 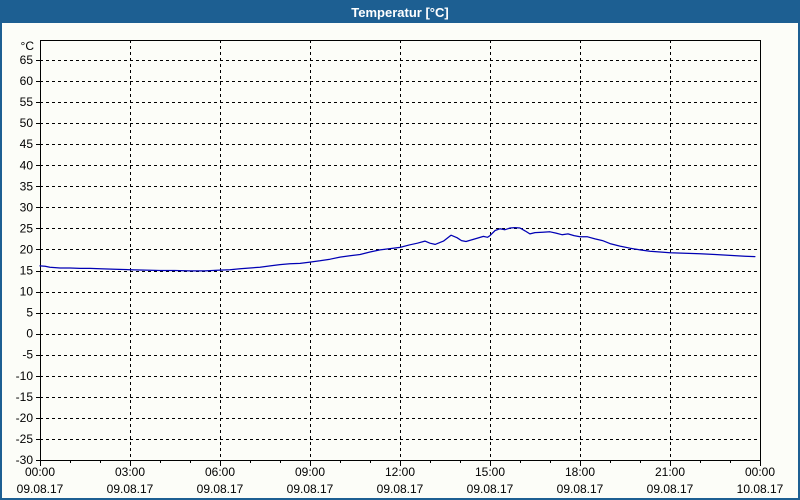 I want to click on y-tick-label: 55, so click(x=27, y=102).